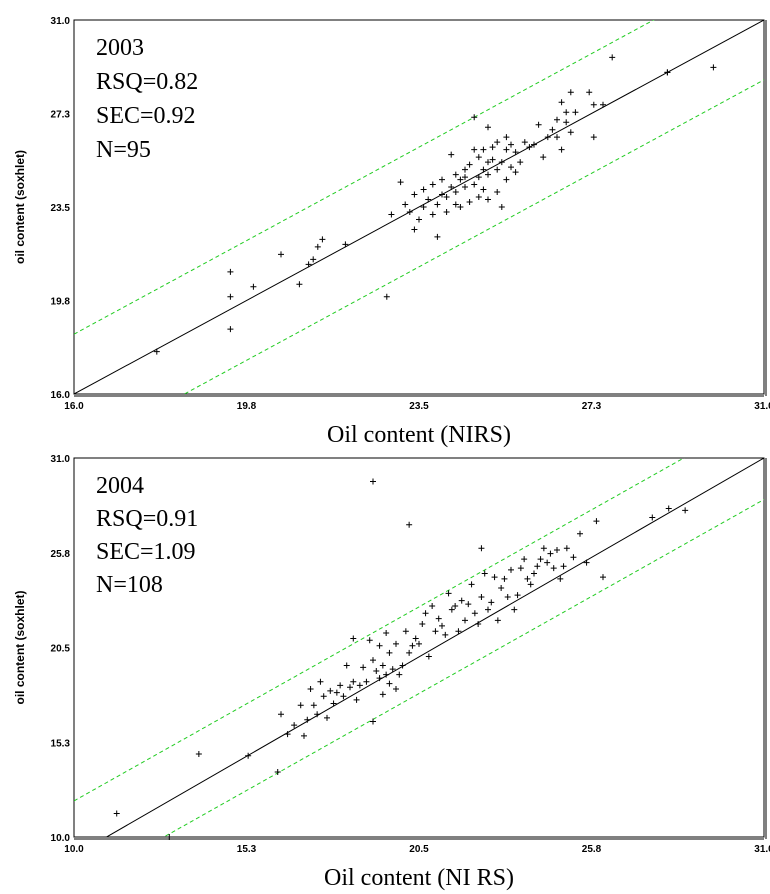  I want to click on stats-annotation-line: SEC=1.09, so click(146, 552).